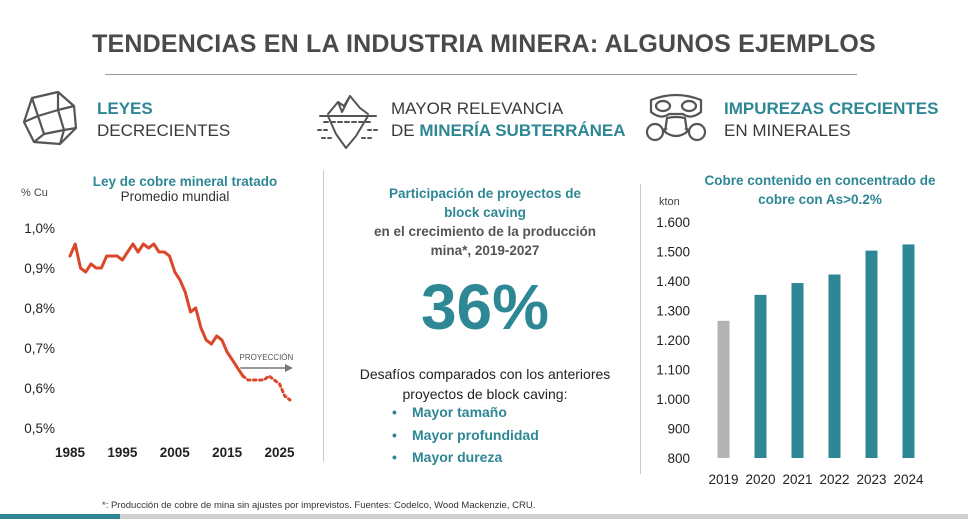 This screenshot has width=968, height=519. Describe the element at coordinates (484, 516) in the screenshot. I see `bottom-bar` at that location.